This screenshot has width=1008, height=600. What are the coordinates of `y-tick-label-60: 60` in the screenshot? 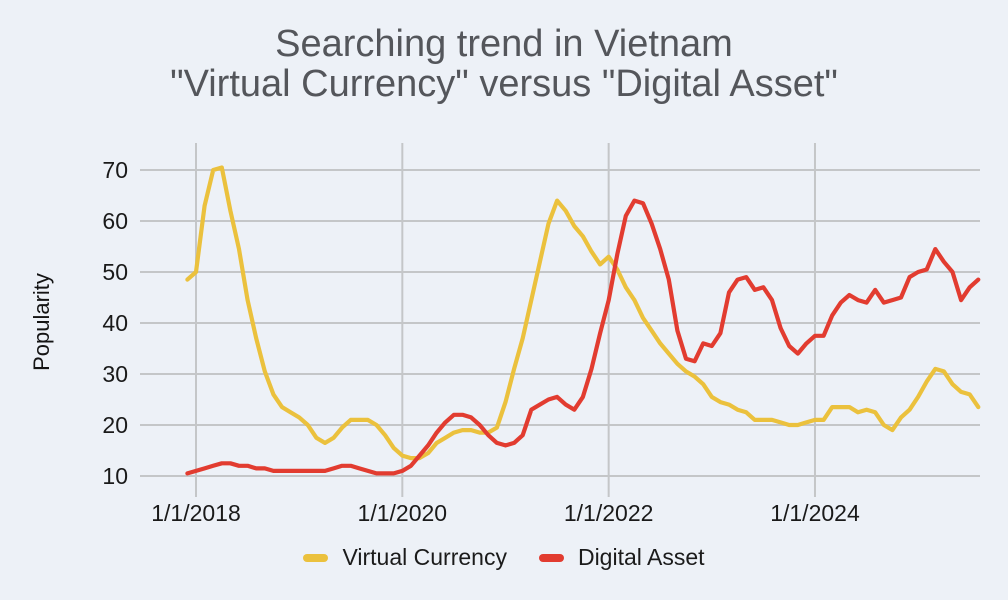 It's located at (115, 221).